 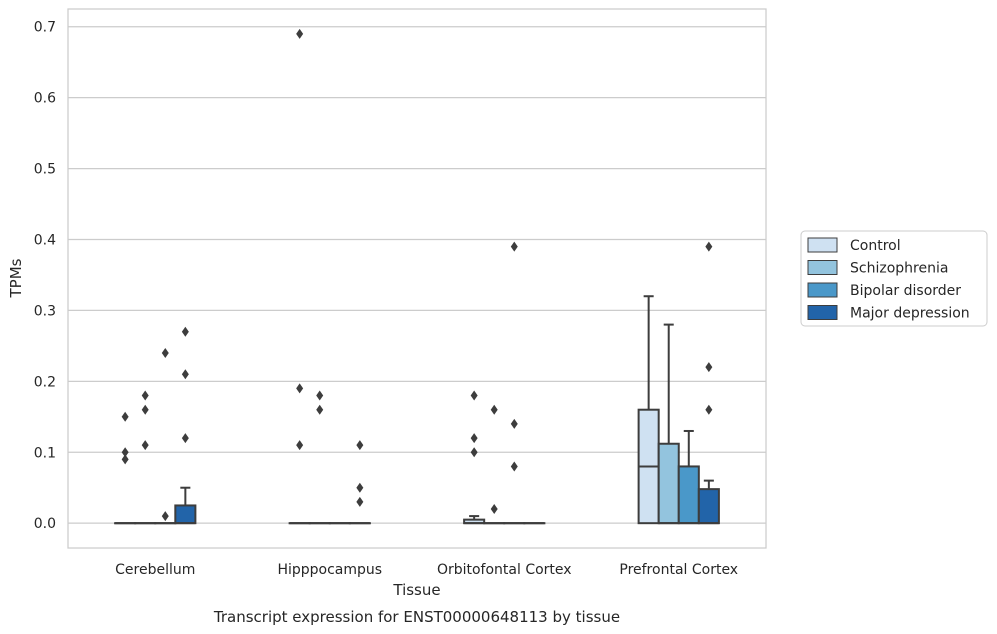 I want to click on x-tick-label: Orbitofontal Cortex, so click(x=504, y=570).